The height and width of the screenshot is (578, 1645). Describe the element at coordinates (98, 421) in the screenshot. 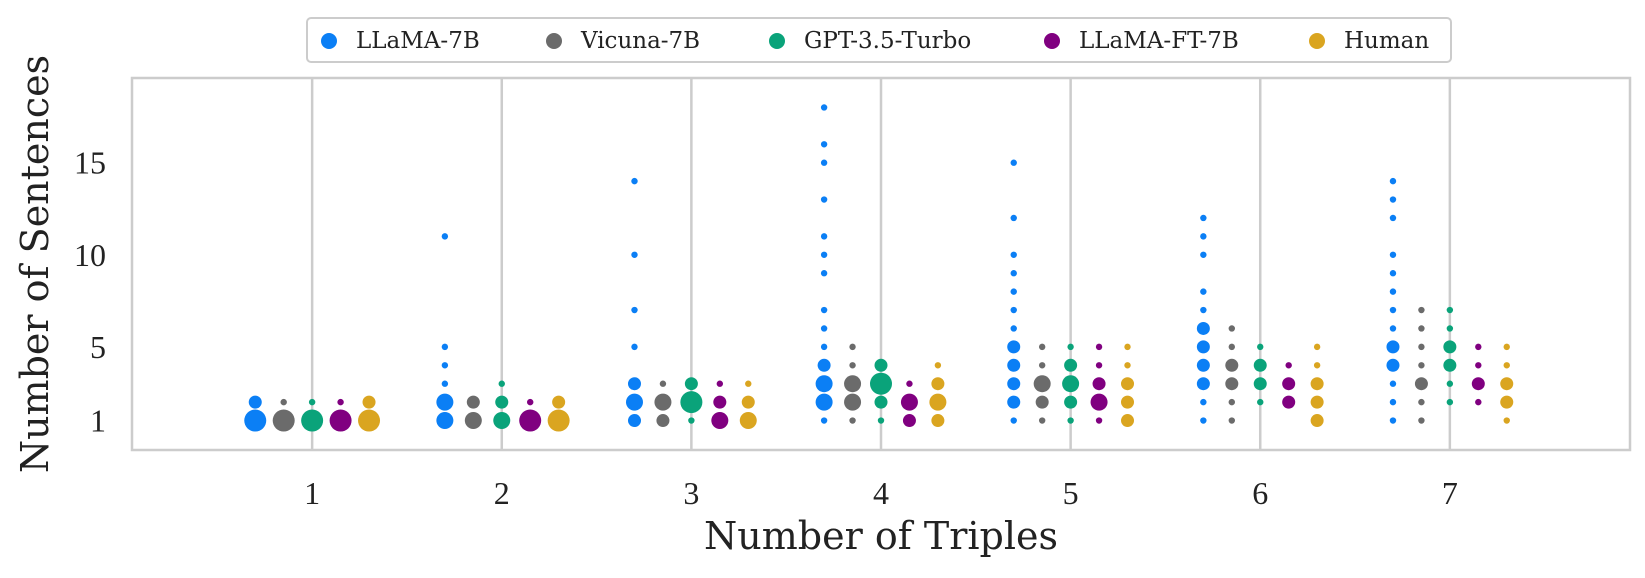

I see `y-tick-label: 1` at that location.